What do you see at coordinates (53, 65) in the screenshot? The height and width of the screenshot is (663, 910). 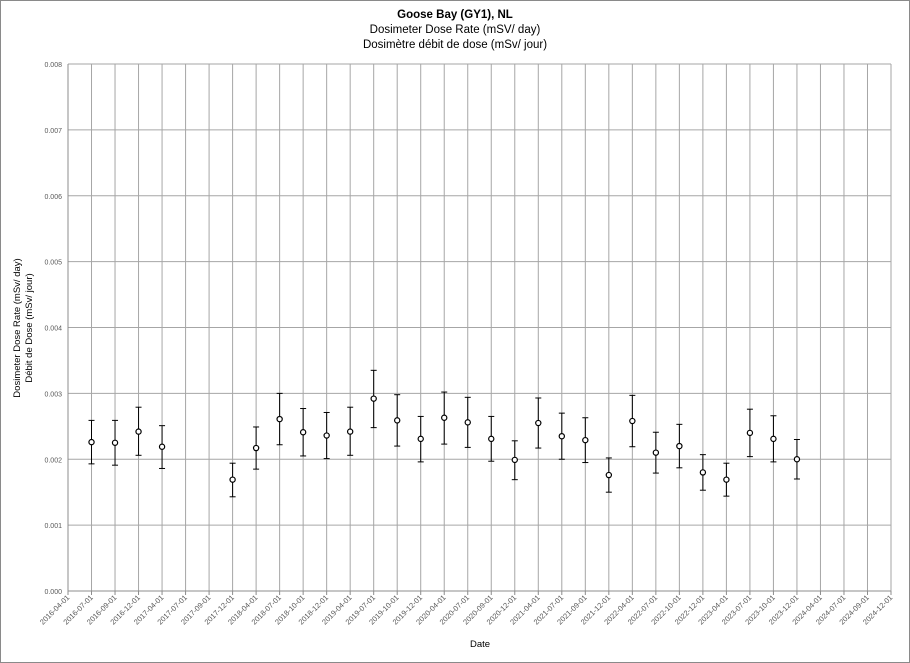 I see `y-tick-label: 0.008` at bounding box center [53, 65].